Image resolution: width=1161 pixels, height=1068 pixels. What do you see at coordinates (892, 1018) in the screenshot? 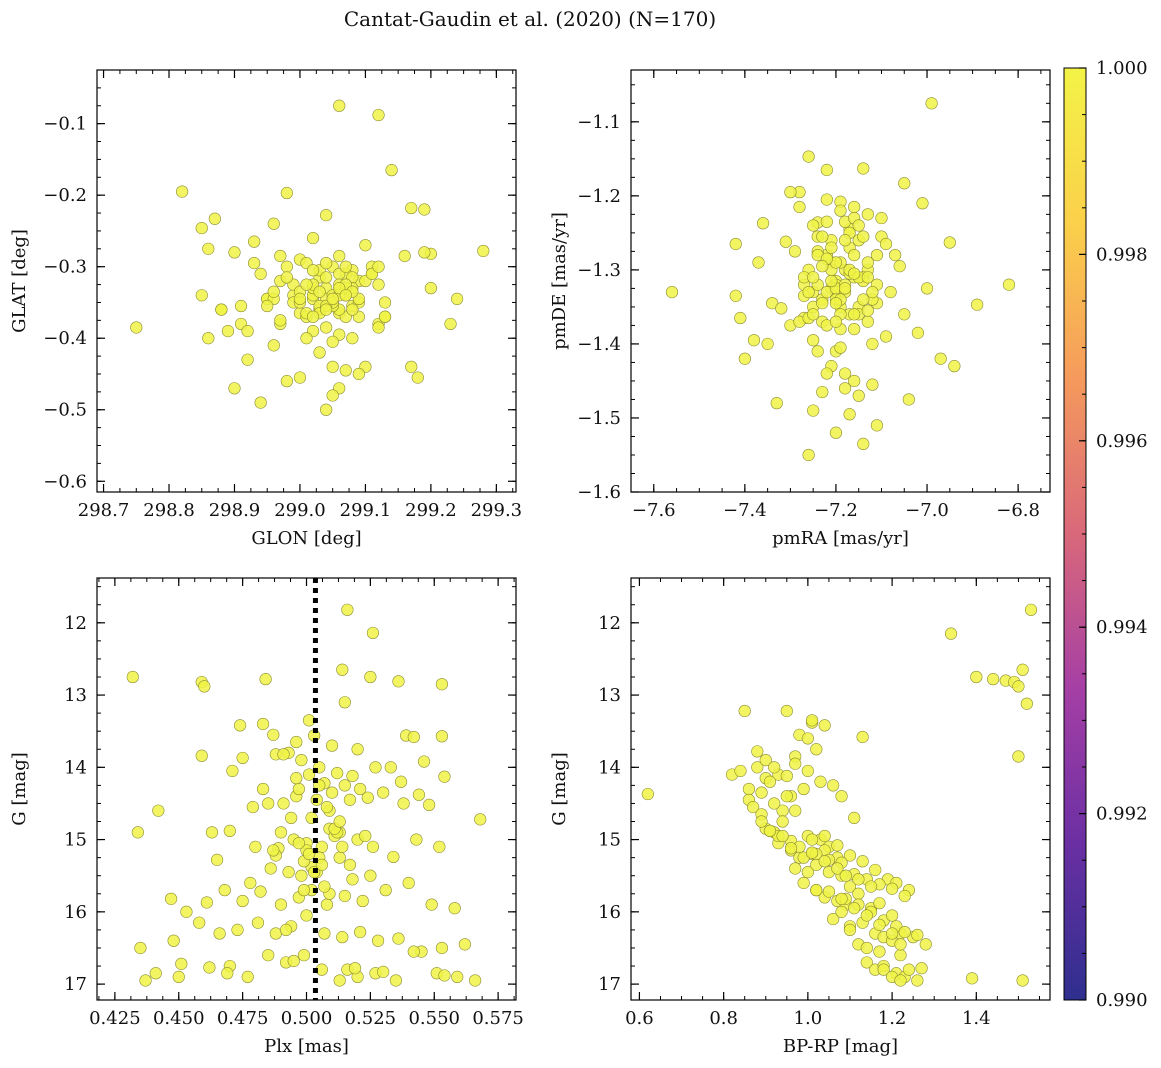
I see `x-tick-label: 1.2` at bounding box center [892, 1018].